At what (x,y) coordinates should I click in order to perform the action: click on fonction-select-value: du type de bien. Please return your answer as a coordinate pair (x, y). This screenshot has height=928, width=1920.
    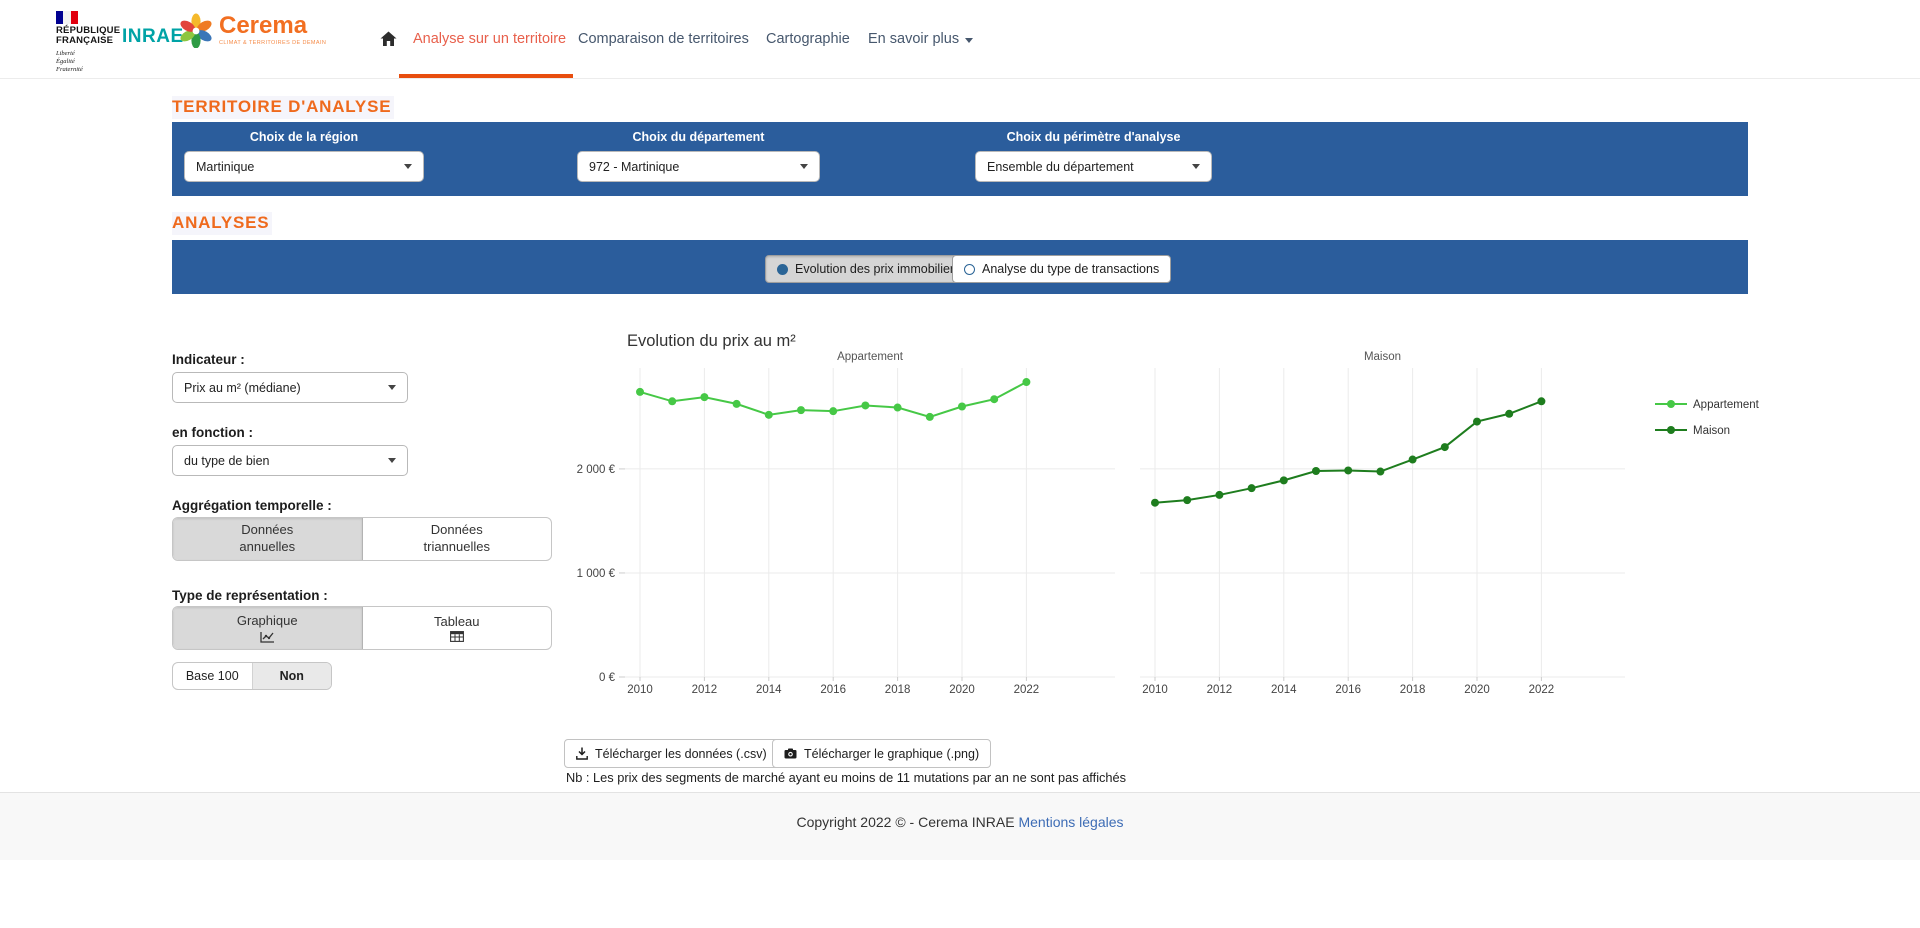
    Looking at the image, I should click on (227, 460).